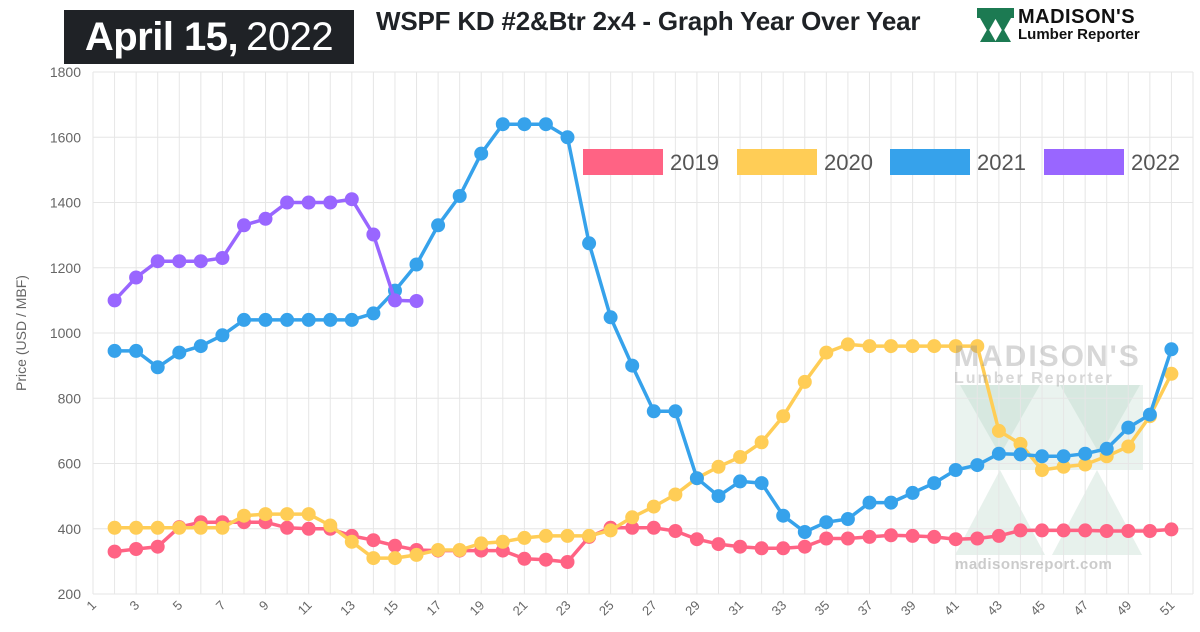 The height and width of the screenshot is (632, 1200). I want to click on x-tick-label: 13, so click(347, 608).